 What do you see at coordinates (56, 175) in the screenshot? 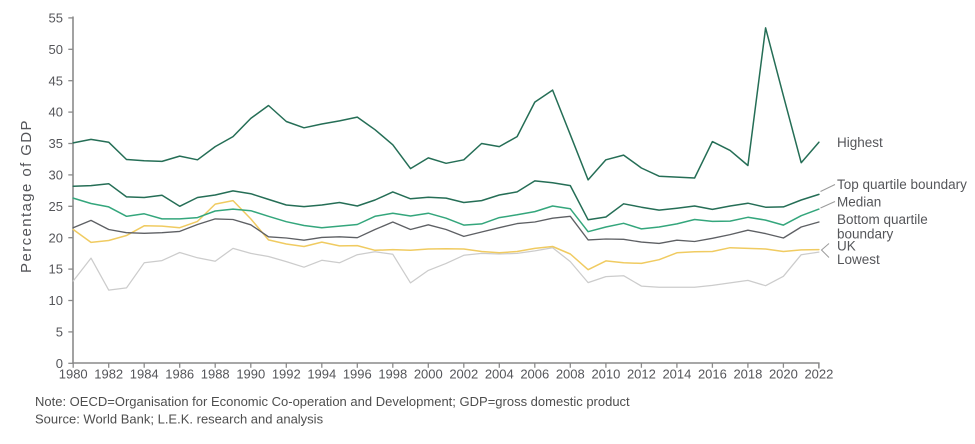
I see `svg-text: 30` at bounding box center [56, 175].